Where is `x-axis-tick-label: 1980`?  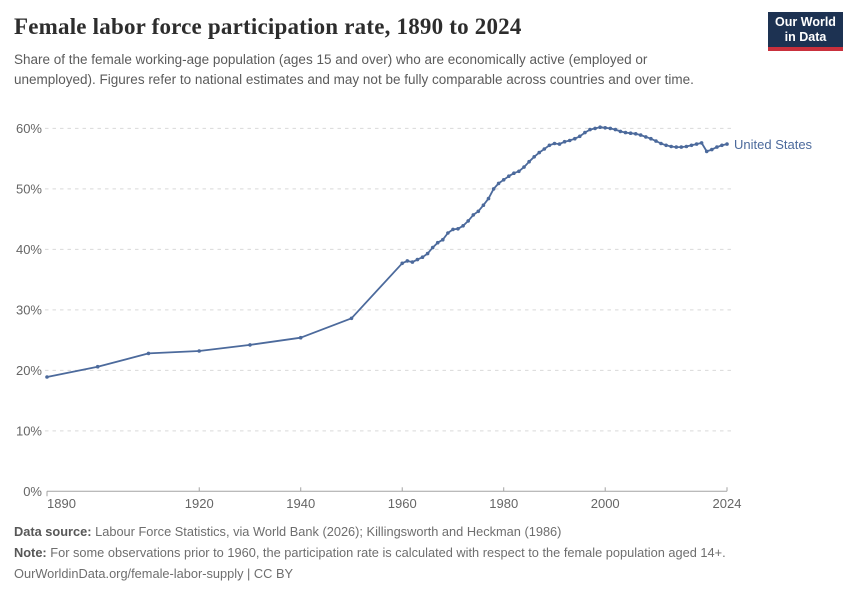
x-axis-tick-label: 1980 is located at coordinates (503, 503).